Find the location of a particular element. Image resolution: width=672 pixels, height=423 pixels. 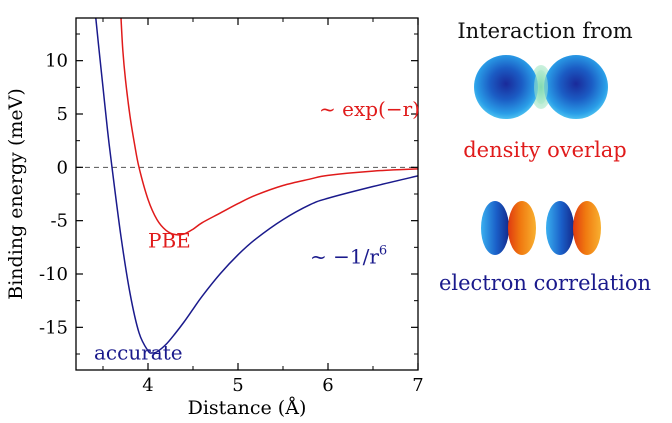

y-tick-label: -10 is located at coordinates (53, 274).